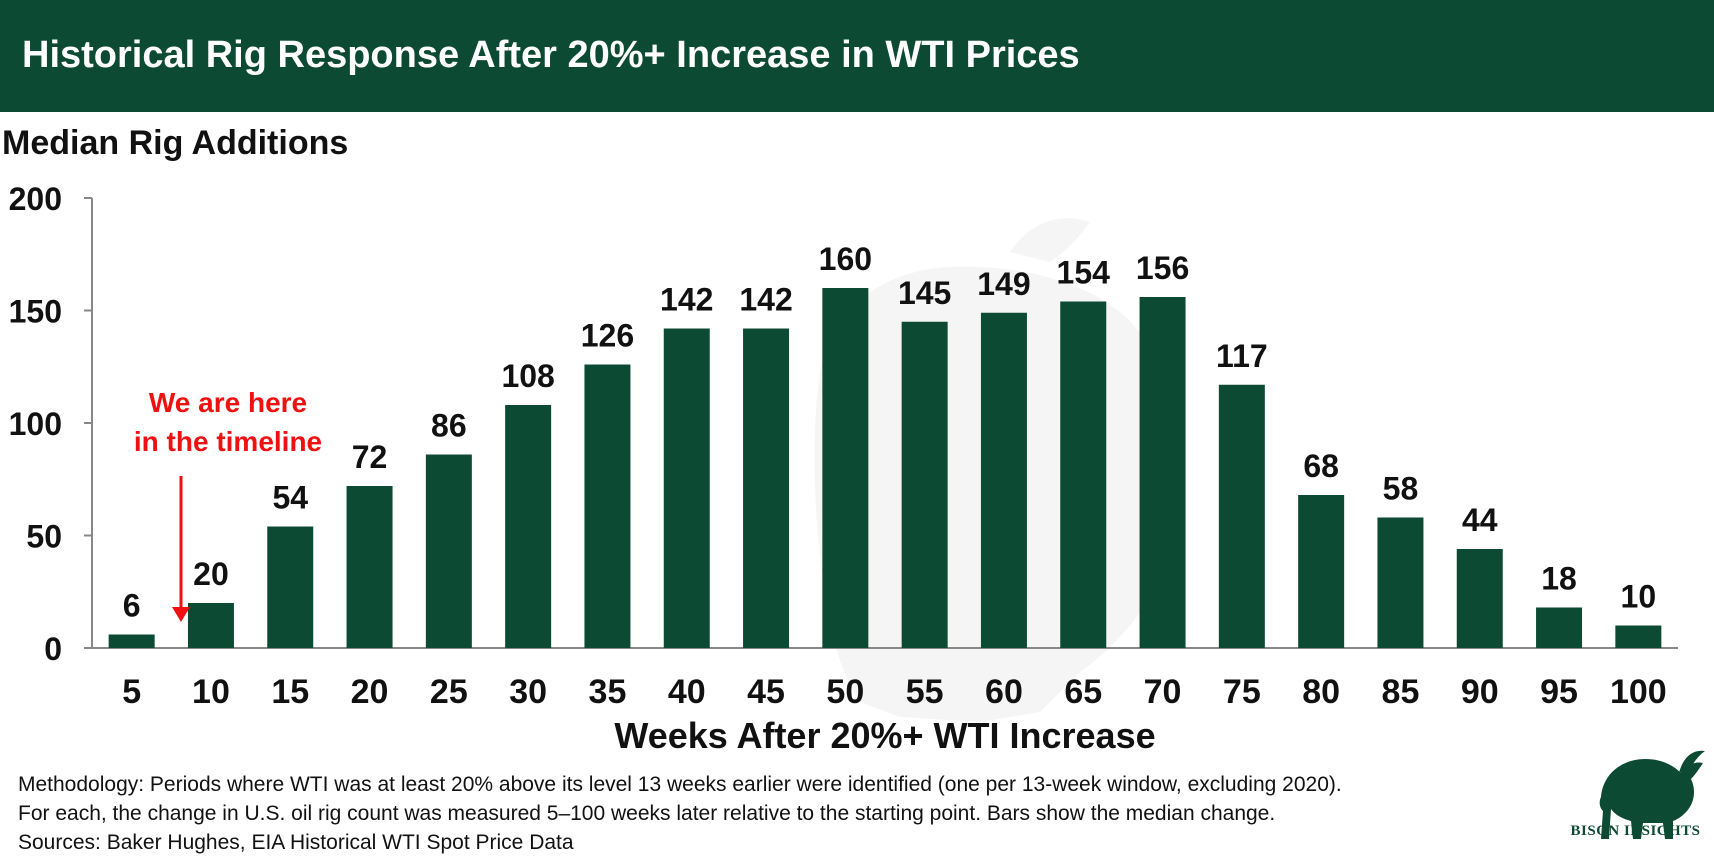 This screenshot has height=858, width=1714. What do you see at coordinates (1003, 284) in the screenshot?
I see `bar-value-label: 149` at bounding box center [1003, 284].